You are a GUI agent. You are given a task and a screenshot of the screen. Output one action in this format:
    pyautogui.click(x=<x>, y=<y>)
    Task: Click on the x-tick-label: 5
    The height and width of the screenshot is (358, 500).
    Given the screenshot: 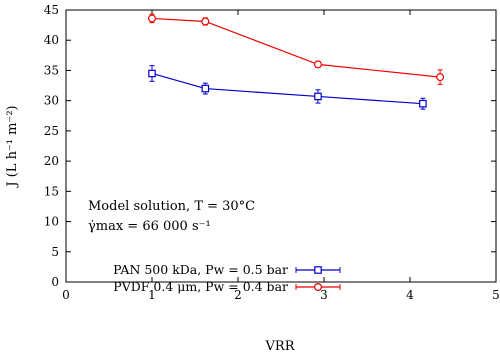 What is the action you would take?
    pyautogui.click(x=496, y=295)
    